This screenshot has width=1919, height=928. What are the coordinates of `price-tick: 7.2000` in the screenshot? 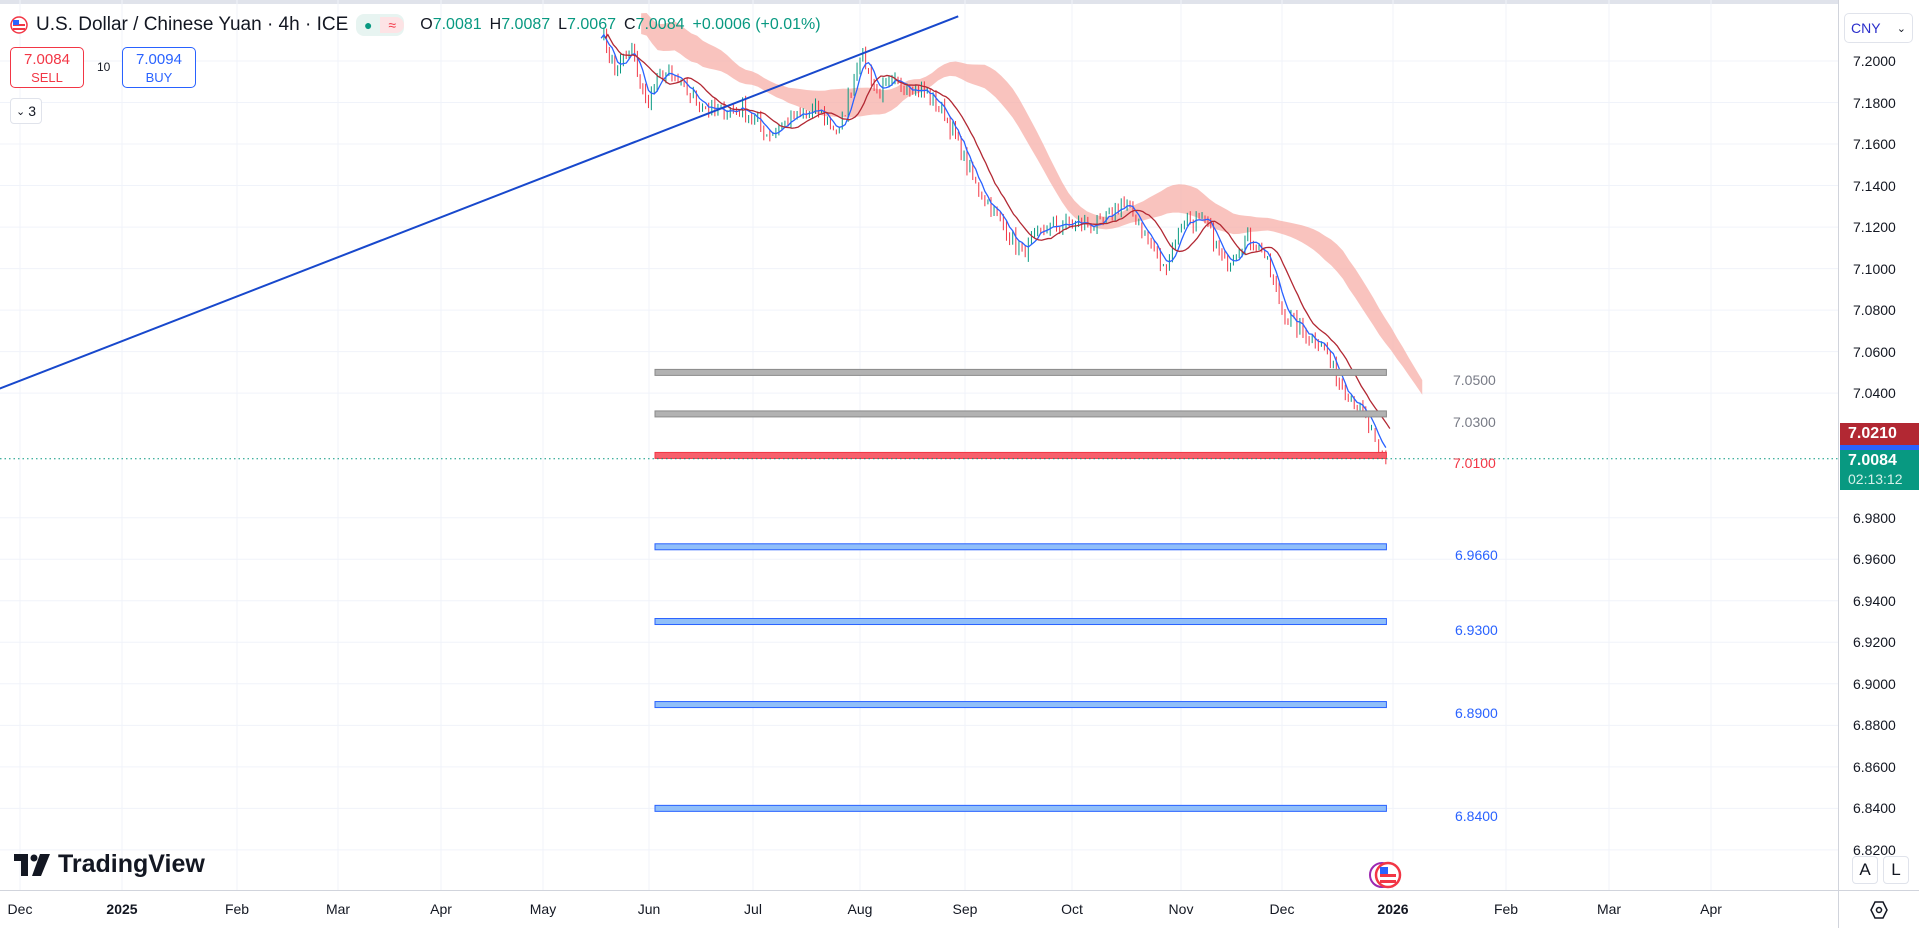 It's located at (1874, 61).